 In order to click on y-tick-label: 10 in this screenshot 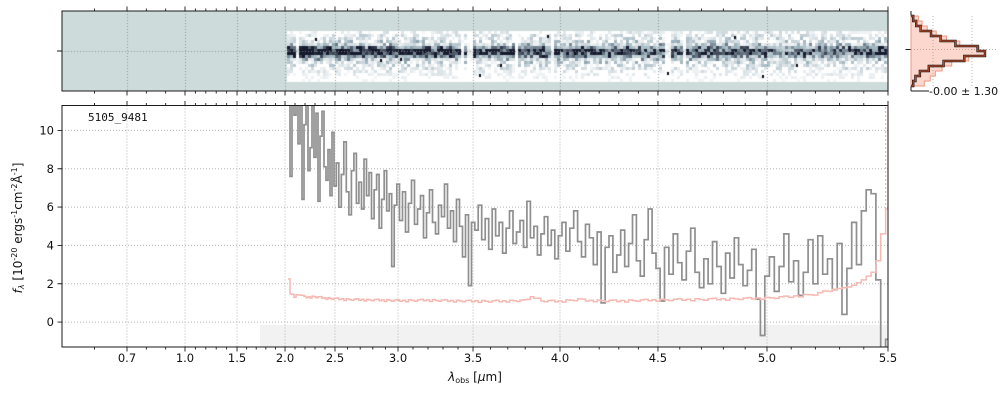, I will do `click(46, 130)`.